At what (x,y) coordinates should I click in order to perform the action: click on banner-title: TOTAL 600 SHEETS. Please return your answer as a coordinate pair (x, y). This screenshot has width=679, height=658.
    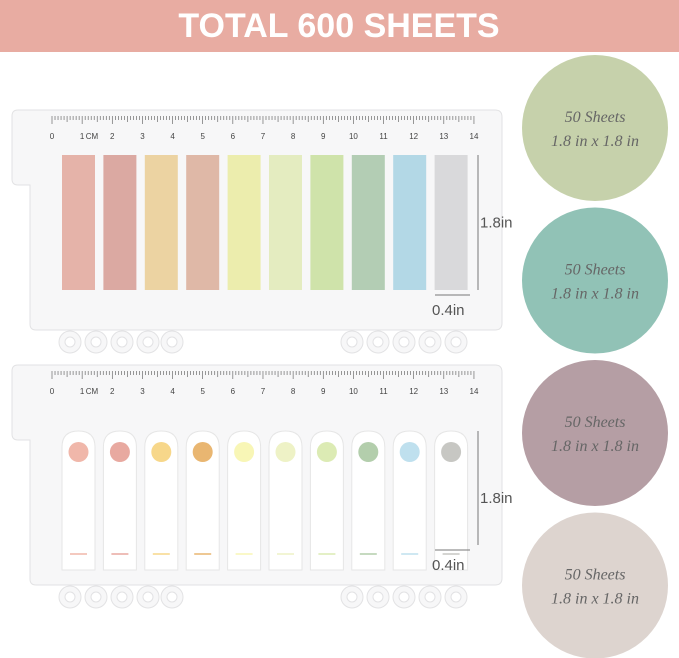
    Looking at the image, I should click on (338, 26).